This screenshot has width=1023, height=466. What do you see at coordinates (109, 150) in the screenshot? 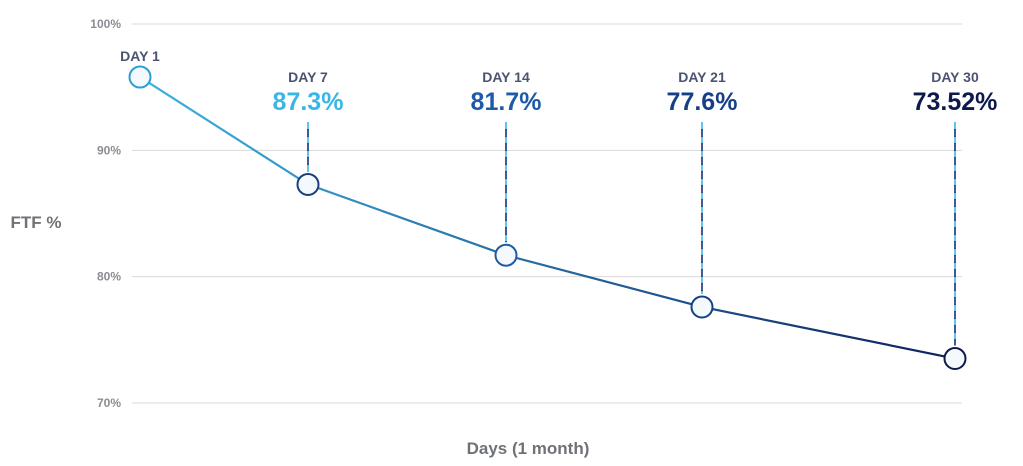
I see `y-tick-label: 90%` at bounding box center [109, 150].